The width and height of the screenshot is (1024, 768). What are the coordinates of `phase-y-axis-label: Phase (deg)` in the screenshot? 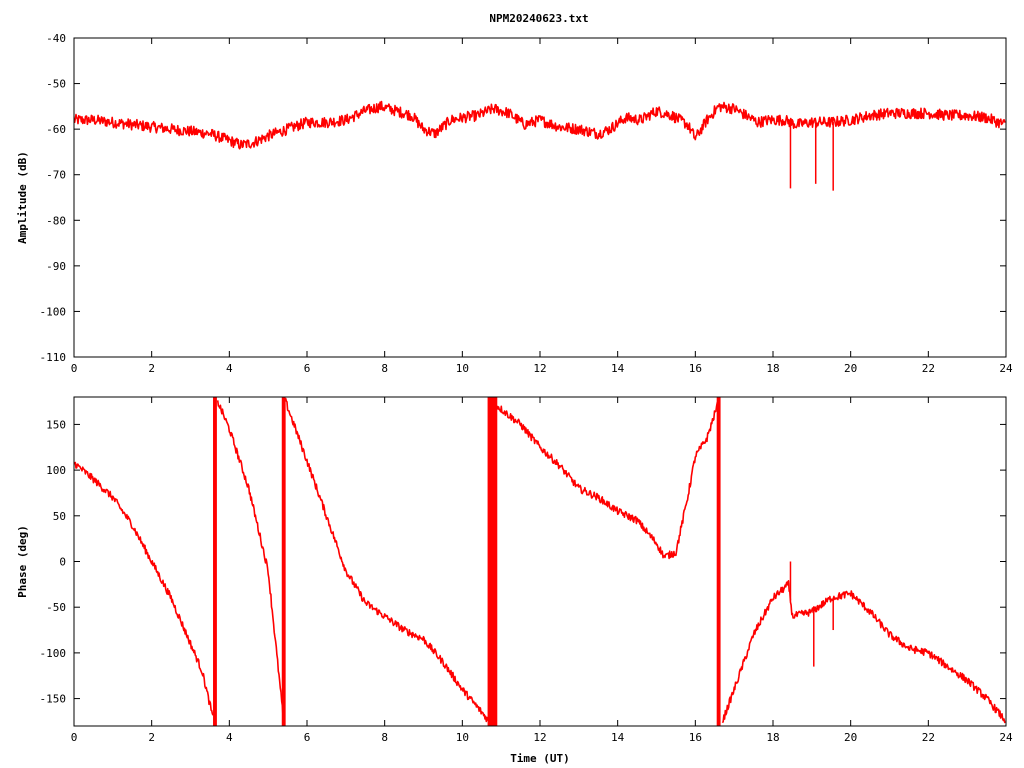 It's located at (22, 561).